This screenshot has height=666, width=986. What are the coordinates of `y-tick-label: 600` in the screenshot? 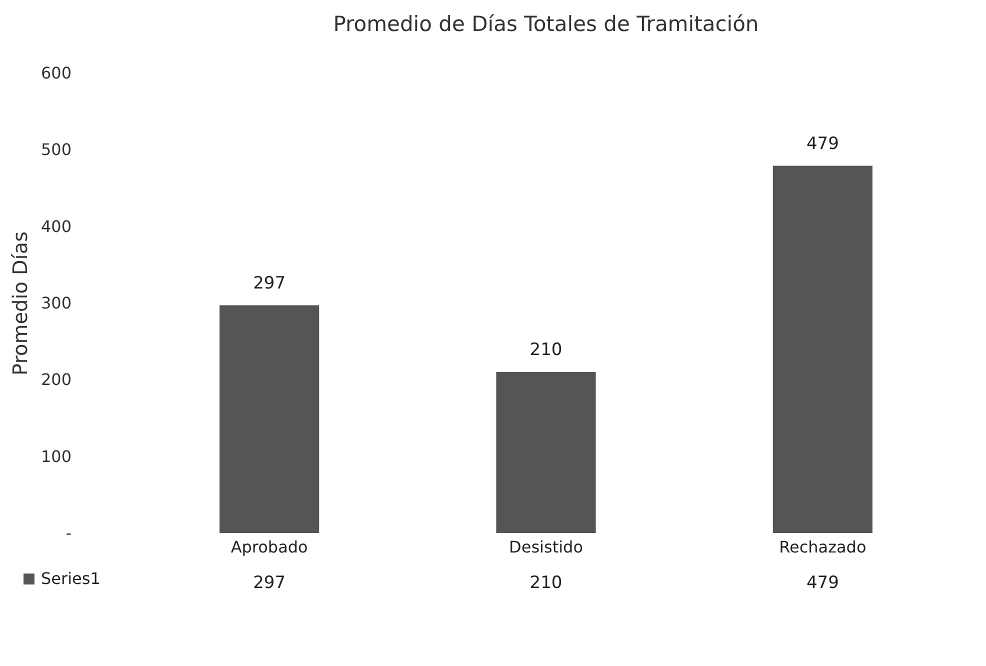 It's located at (56, 73).